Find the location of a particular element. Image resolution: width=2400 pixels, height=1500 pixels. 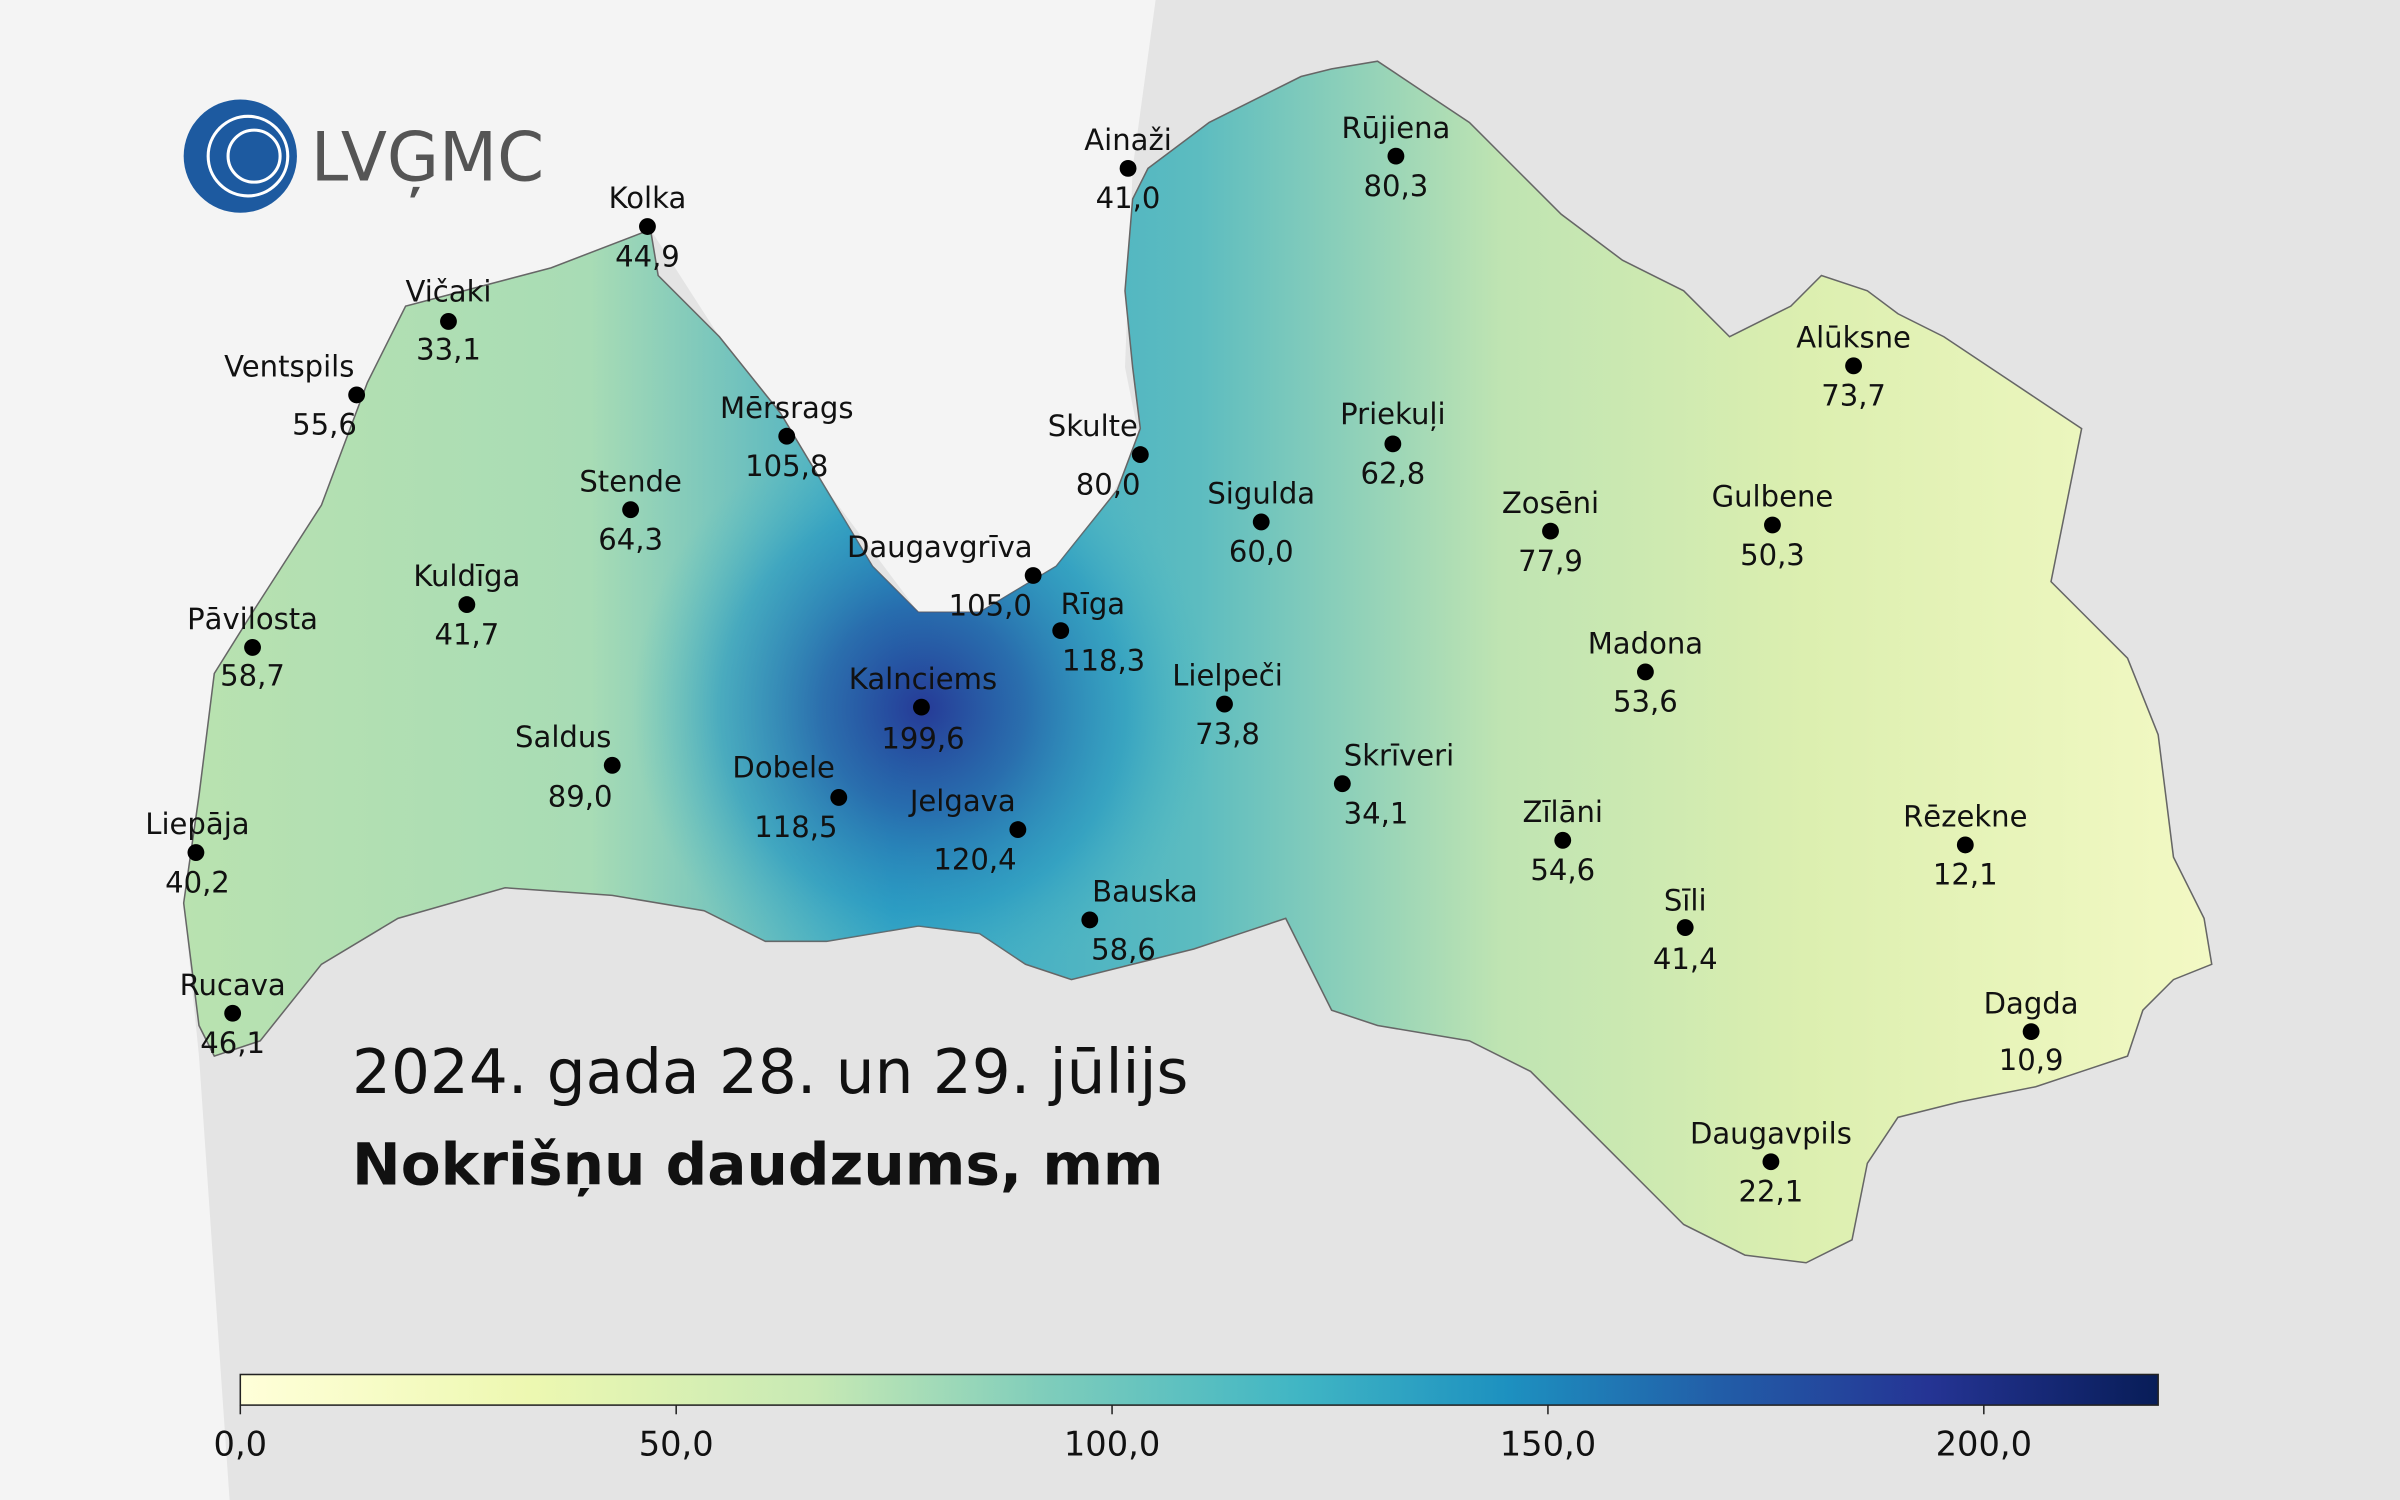

station-name: Saldus is located at coordinates (563, 737).